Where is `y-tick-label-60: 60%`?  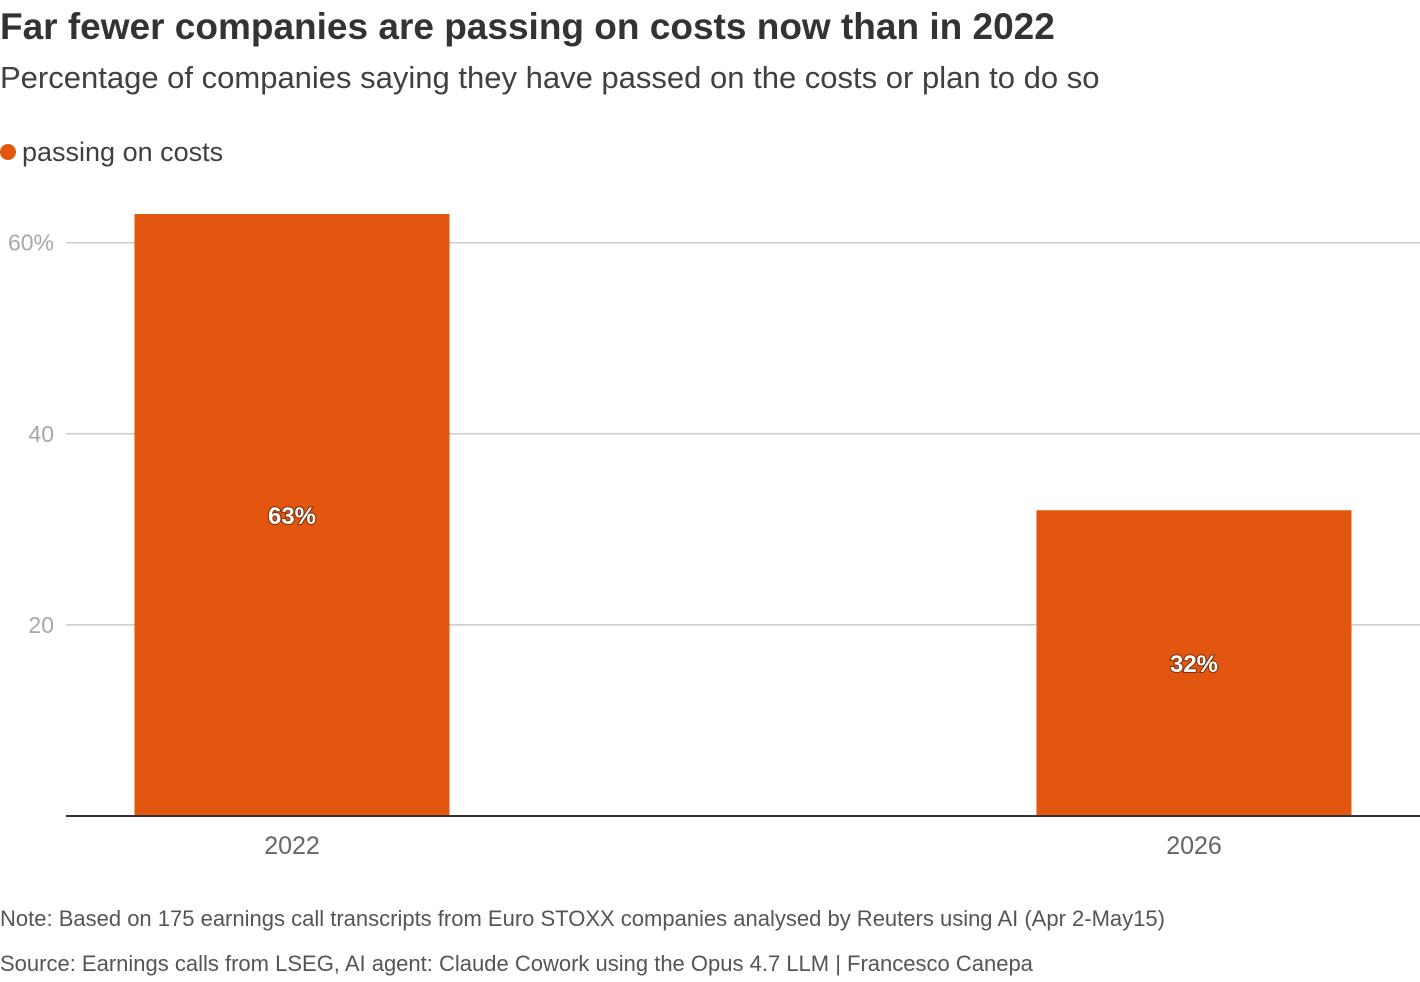 y-tick-label-60: 60% is located at coordinates (31, 243).